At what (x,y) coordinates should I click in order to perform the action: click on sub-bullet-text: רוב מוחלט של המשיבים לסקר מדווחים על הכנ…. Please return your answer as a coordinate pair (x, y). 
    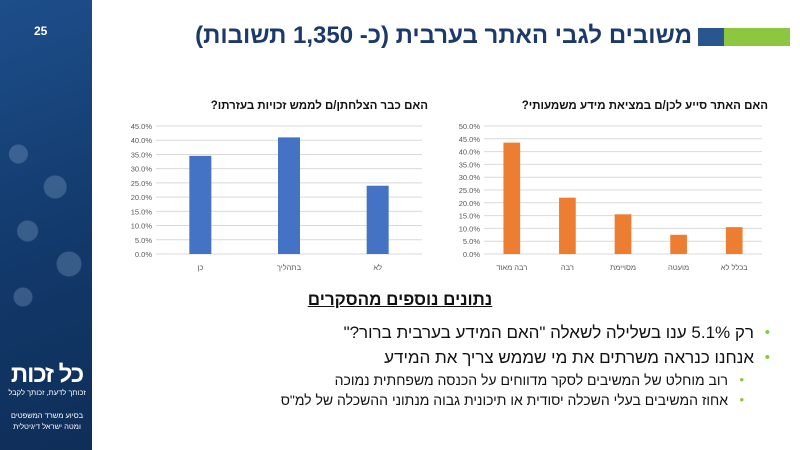
    Looking at the image, I should click on (531, 380).